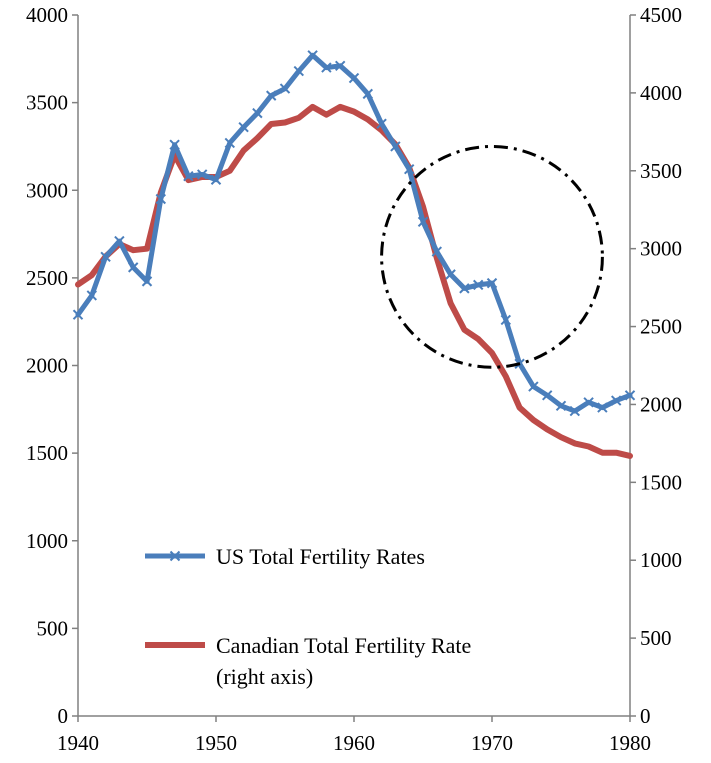 This screenshot has width=711, height=763. I want to click on left-axis: 0 500 1000 1500 2000 2500 3000 3500 4000, so click(52, 365).